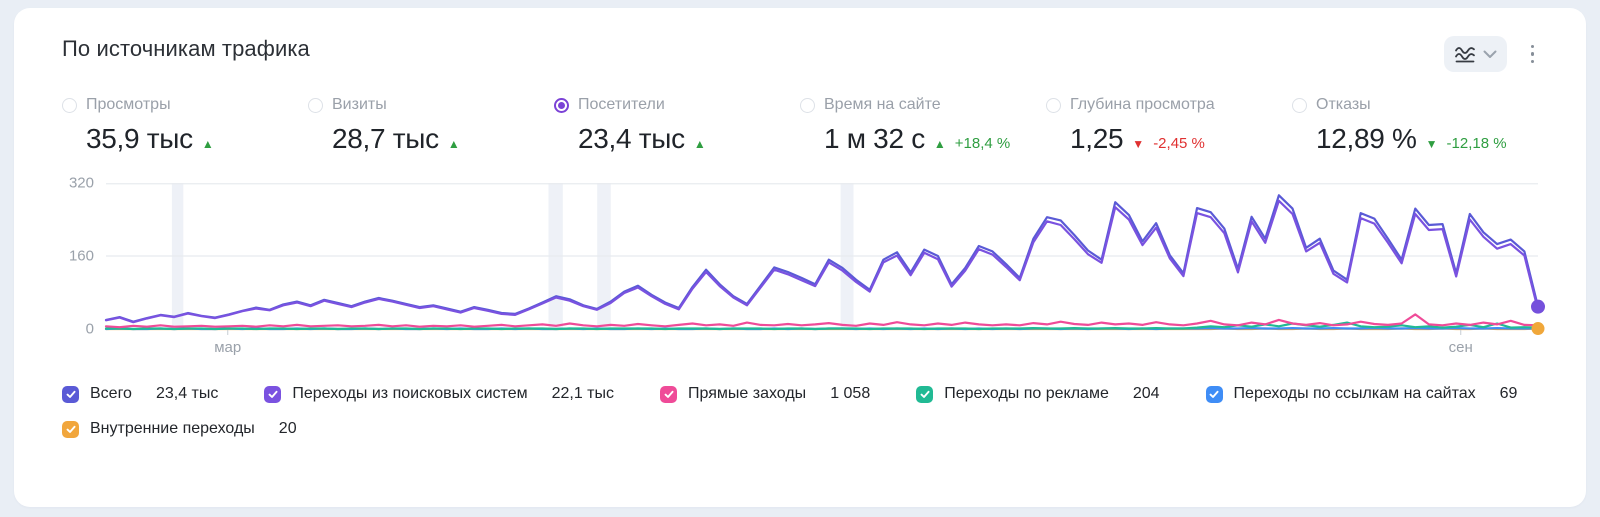  I want to click on card-header: По источникам трафика, so click(800, 53).